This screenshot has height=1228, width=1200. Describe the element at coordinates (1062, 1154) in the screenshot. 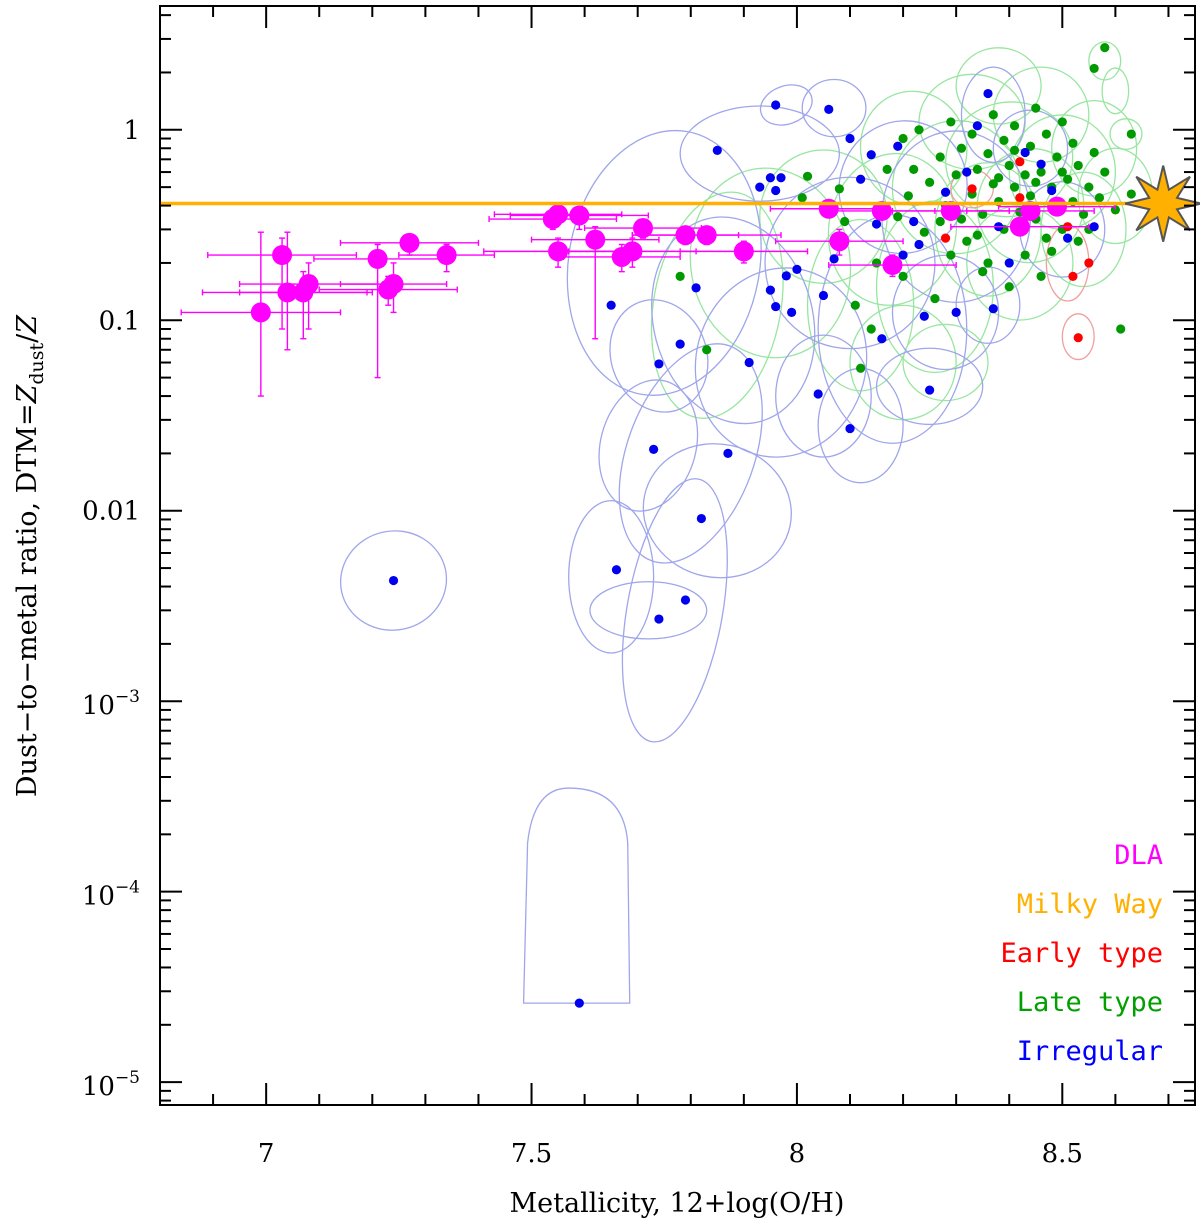

I see `x-tick-label: 8.5` at that location.